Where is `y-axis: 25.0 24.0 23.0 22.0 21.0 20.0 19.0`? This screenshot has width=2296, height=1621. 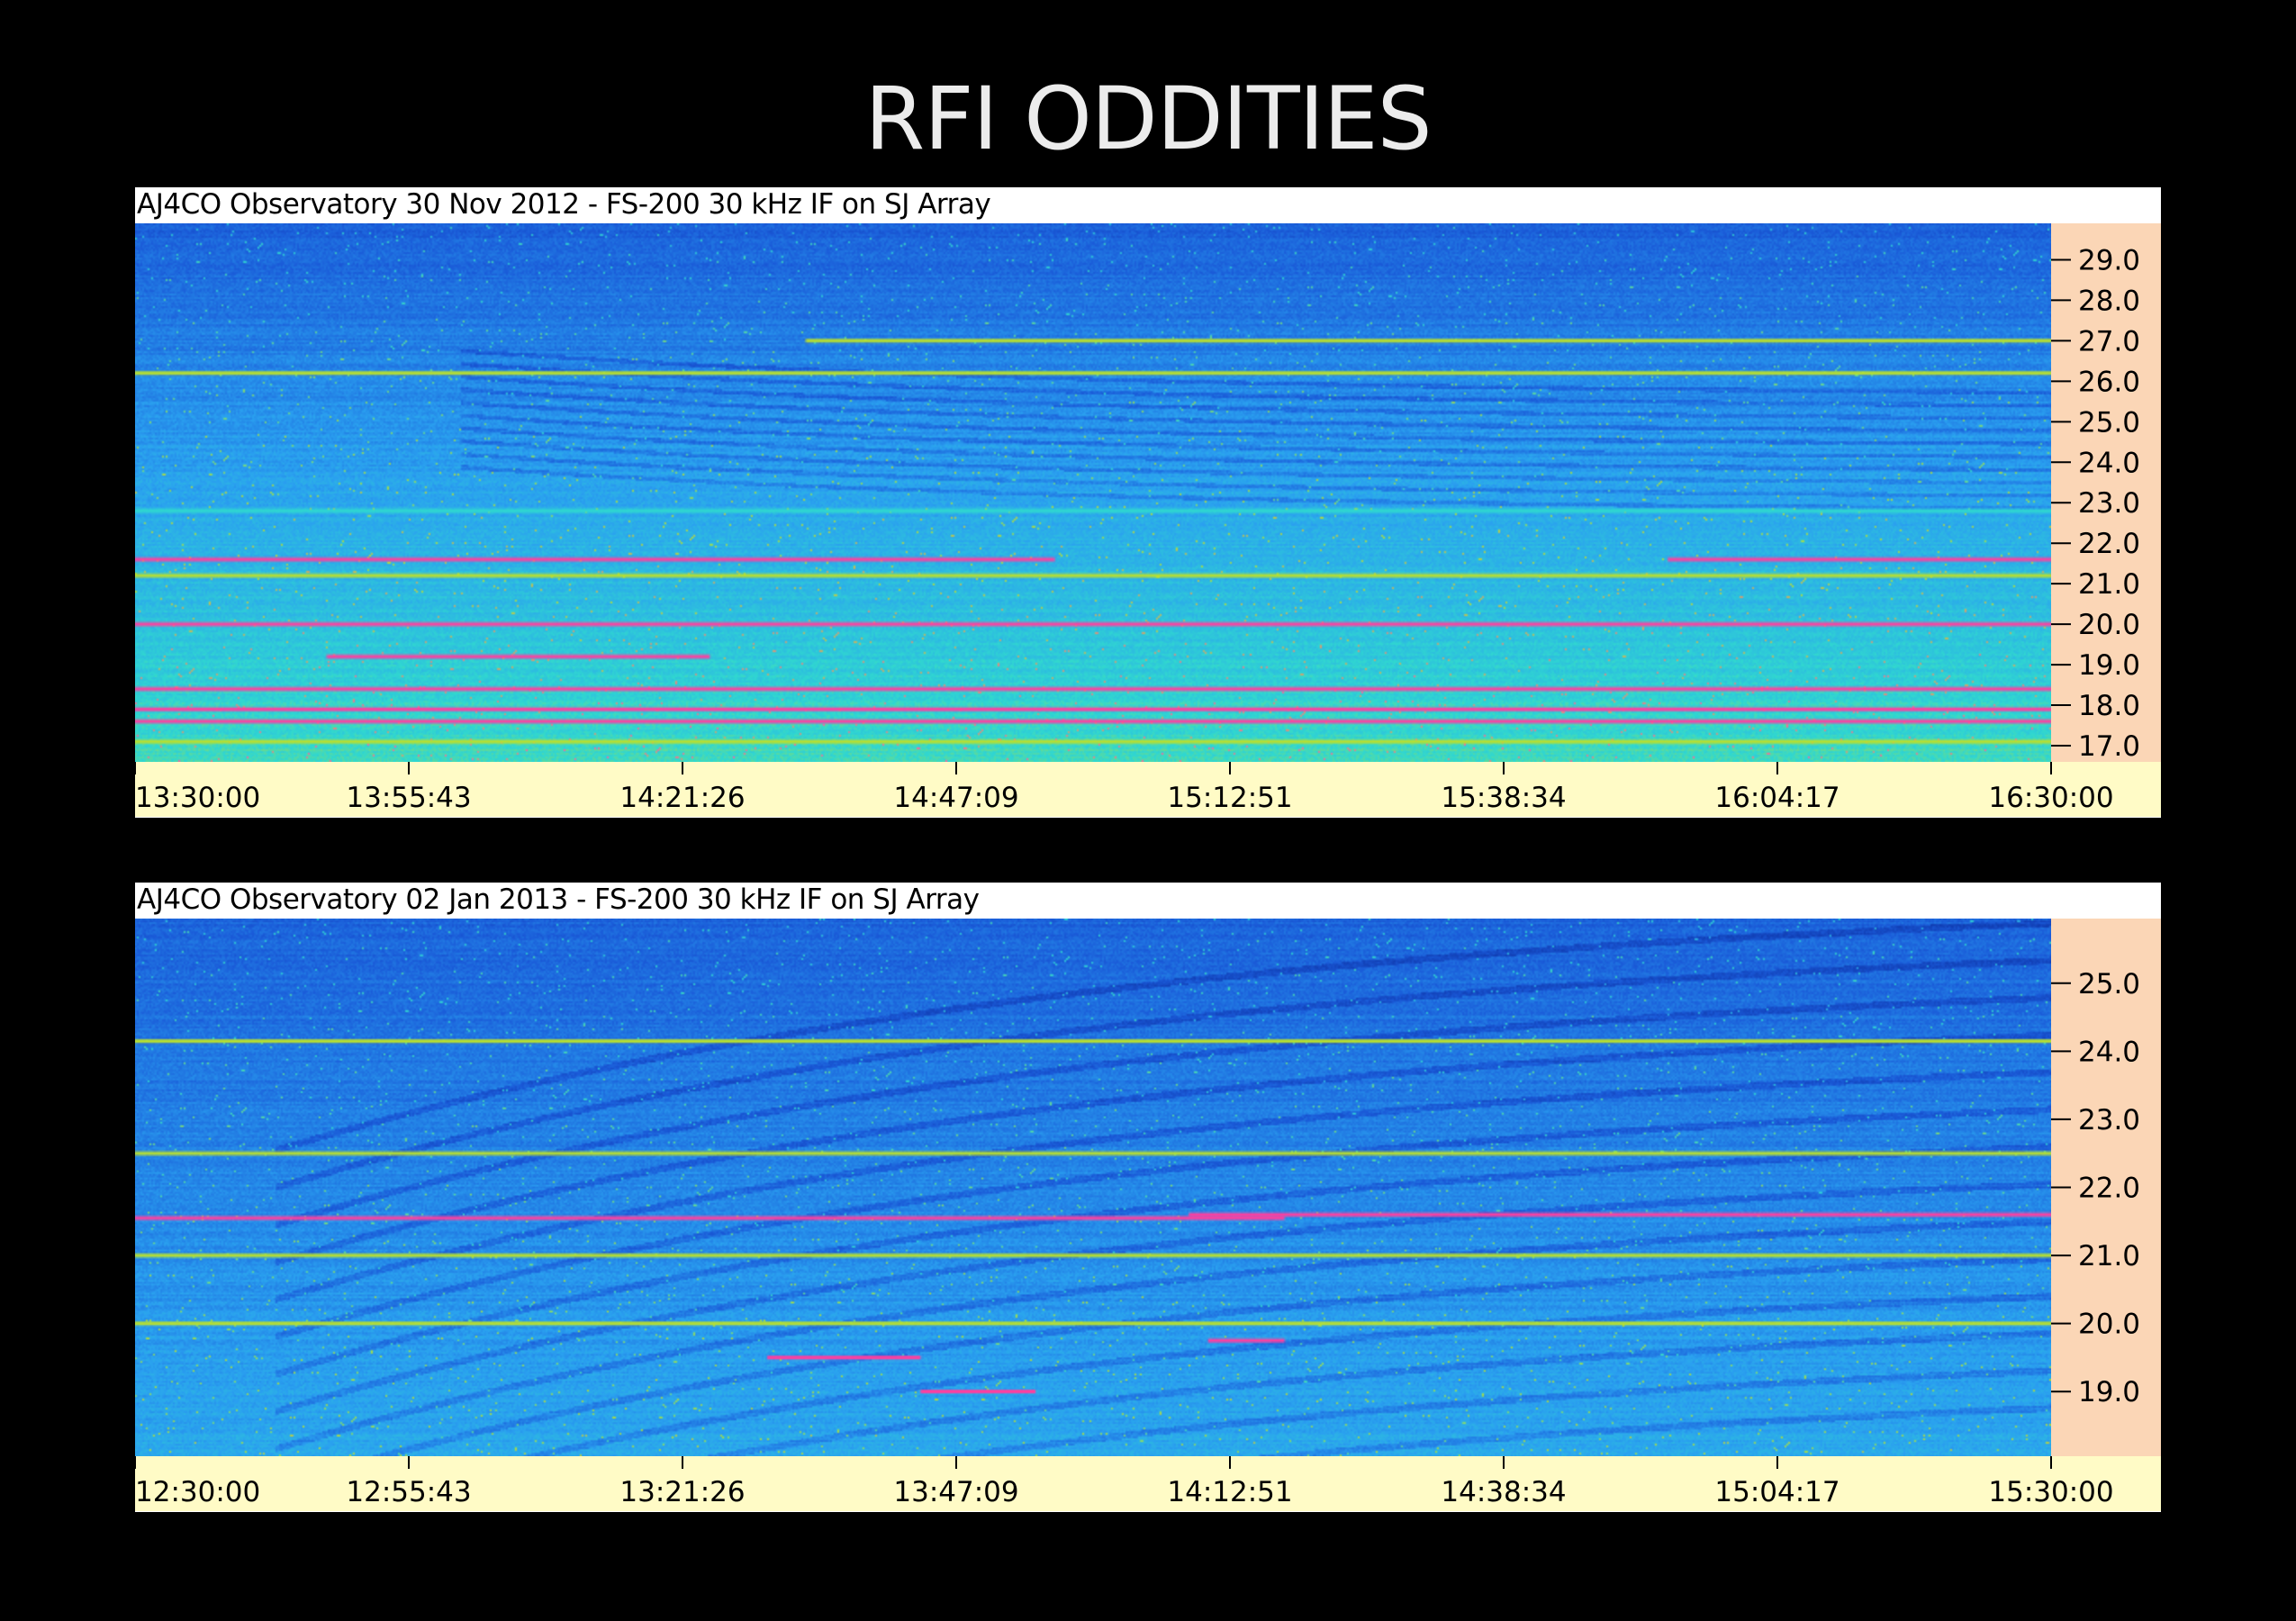
y-axis: 25.0 24.0 23.0 22.0 21.0 20.0 19.0 is located at coordinates (2106, 1187).